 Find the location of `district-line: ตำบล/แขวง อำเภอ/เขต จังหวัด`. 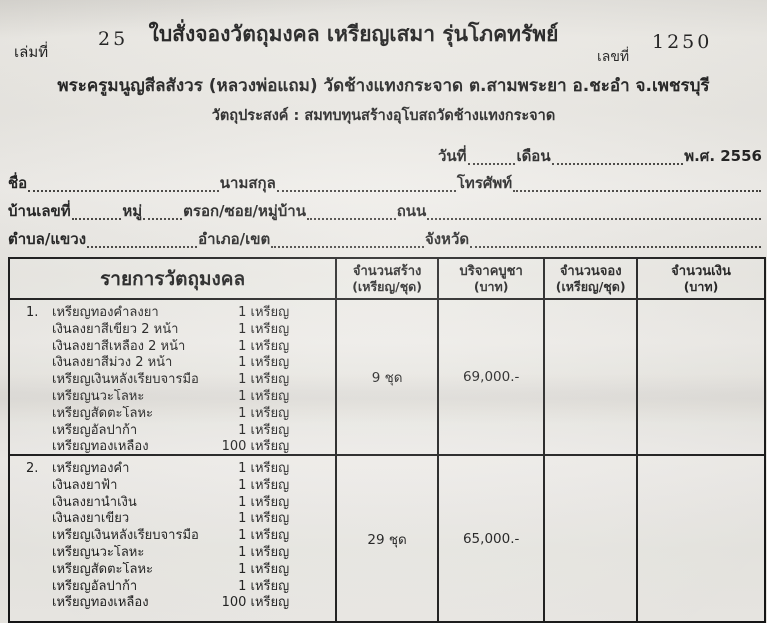

district-line: ตำบล/แขวง อำเภอ/เขต จังหวัด is located at coordinates (385, 239).